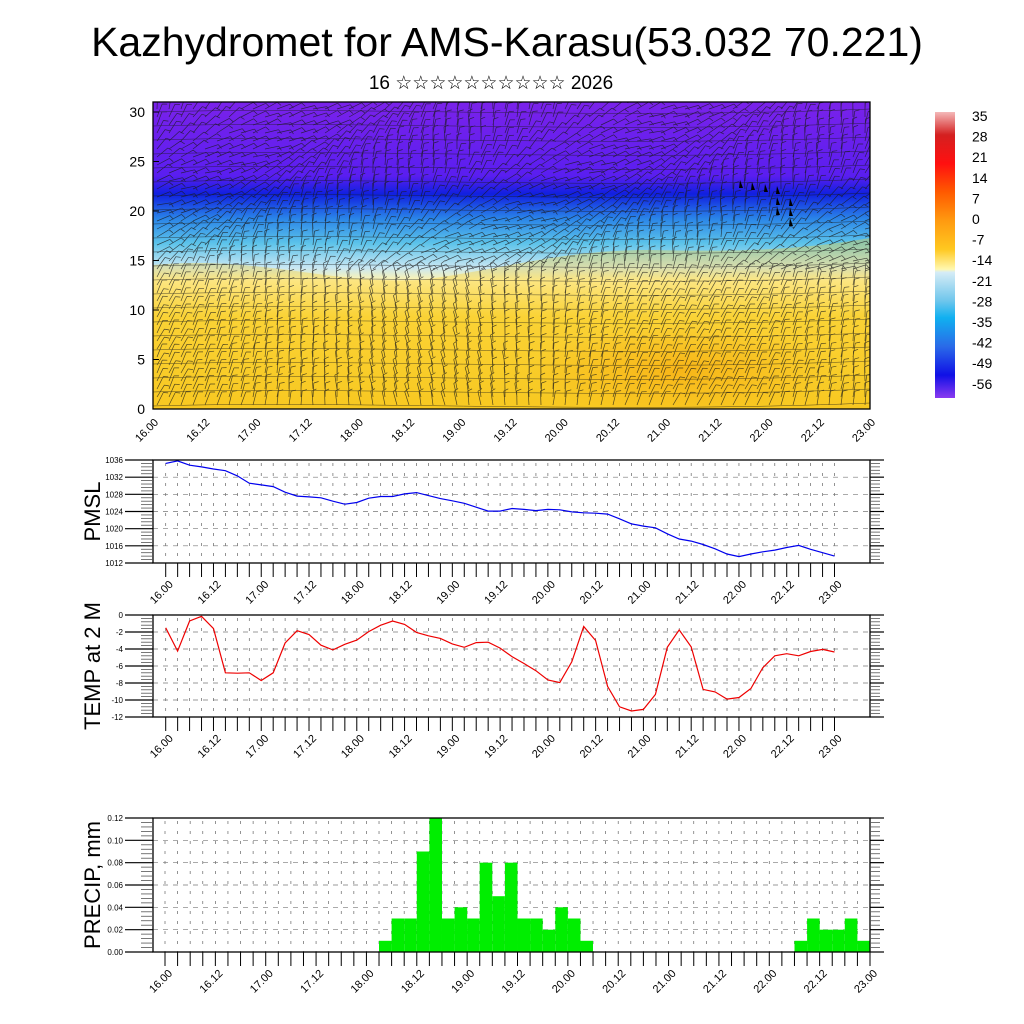  What do you see at coordinates (92, 666) in the screenshot?
I see `temp-axis-label: TEMP at 2 M` at bounding box center [92, 666].